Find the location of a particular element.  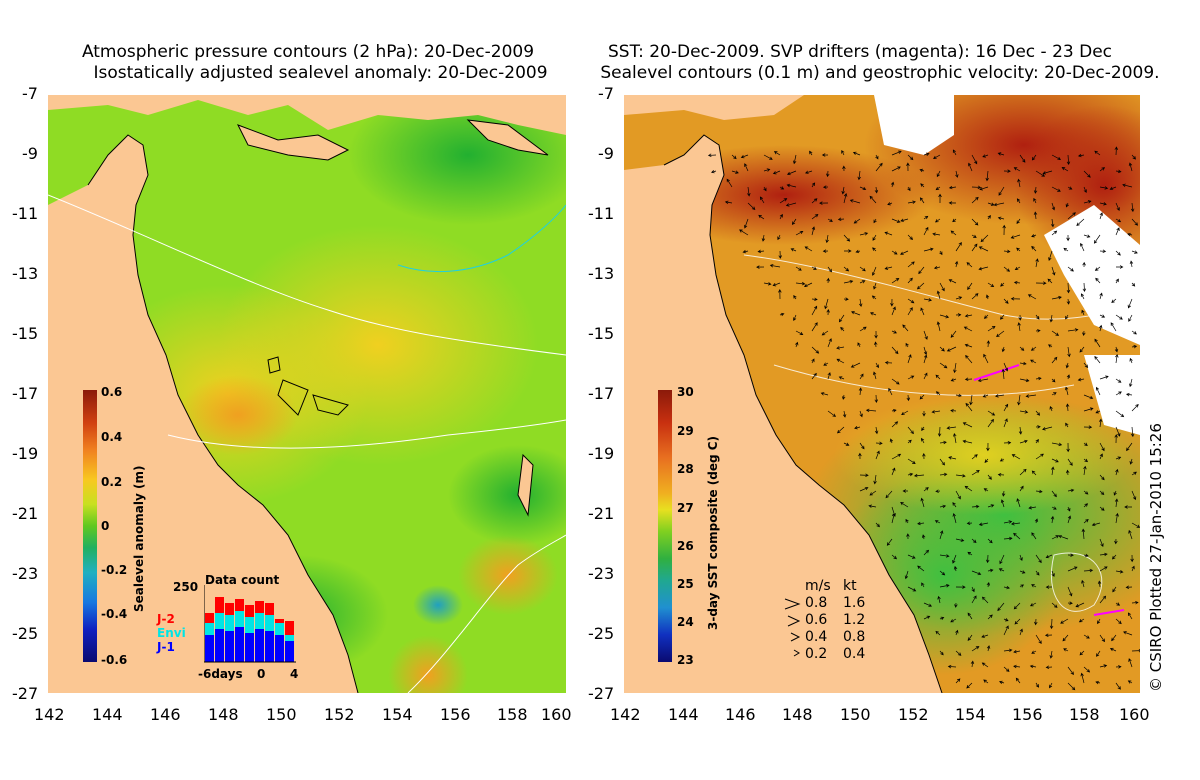

y-label: -25 is located at coordinates (601, 633).